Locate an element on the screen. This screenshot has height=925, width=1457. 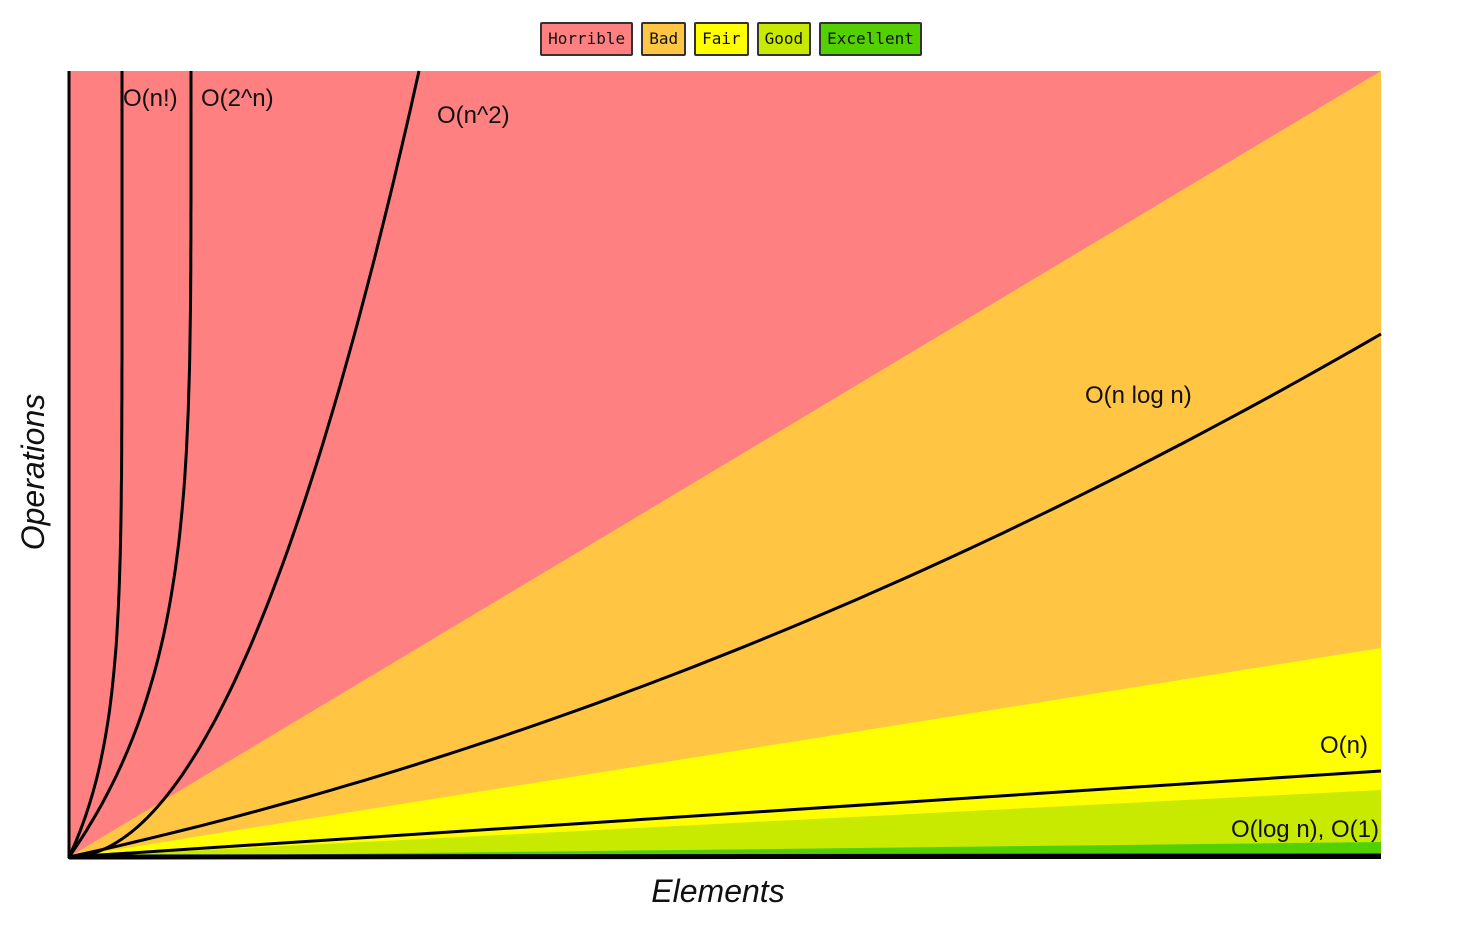
legend-entry-horrible: Horrible is located at coordinates (587, 39).